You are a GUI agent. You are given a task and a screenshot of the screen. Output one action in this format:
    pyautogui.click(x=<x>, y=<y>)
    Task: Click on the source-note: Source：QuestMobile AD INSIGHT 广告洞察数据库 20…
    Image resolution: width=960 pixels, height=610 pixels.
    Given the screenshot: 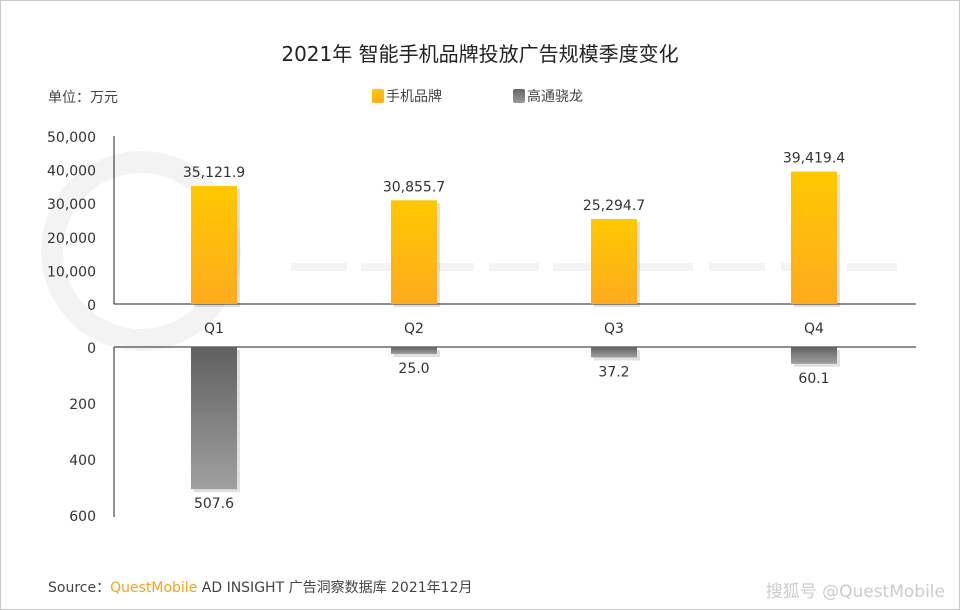 What is the action you would take?
    pyautogui.click(x=260, y=587)
    